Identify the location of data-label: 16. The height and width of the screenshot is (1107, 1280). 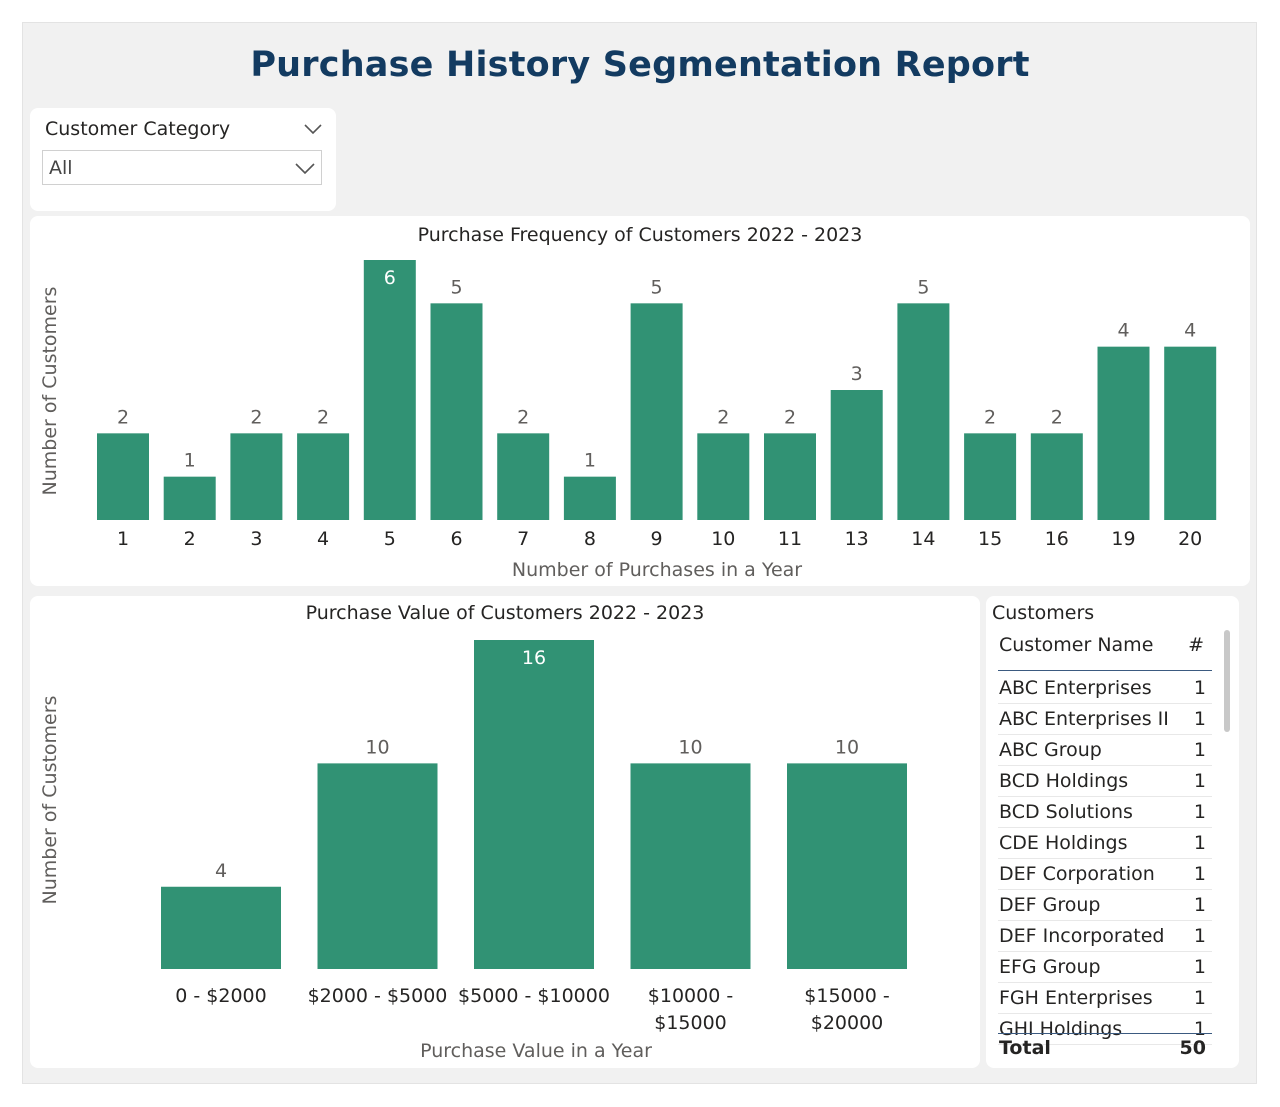
(534, 658).